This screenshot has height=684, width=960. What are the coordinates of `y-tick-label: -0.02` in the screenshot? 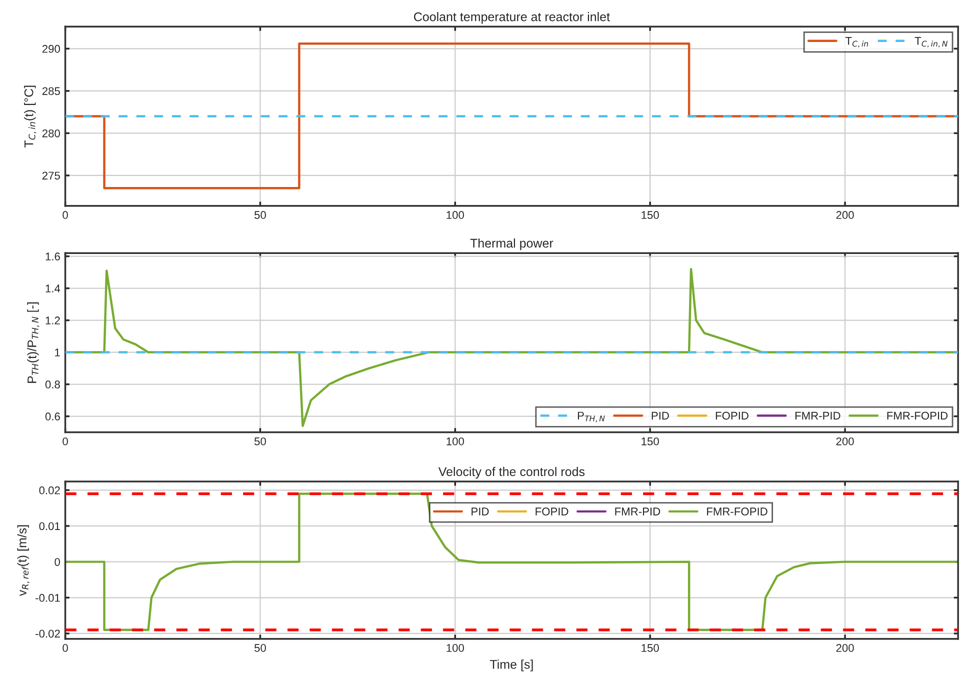 It's located at (48, 634).